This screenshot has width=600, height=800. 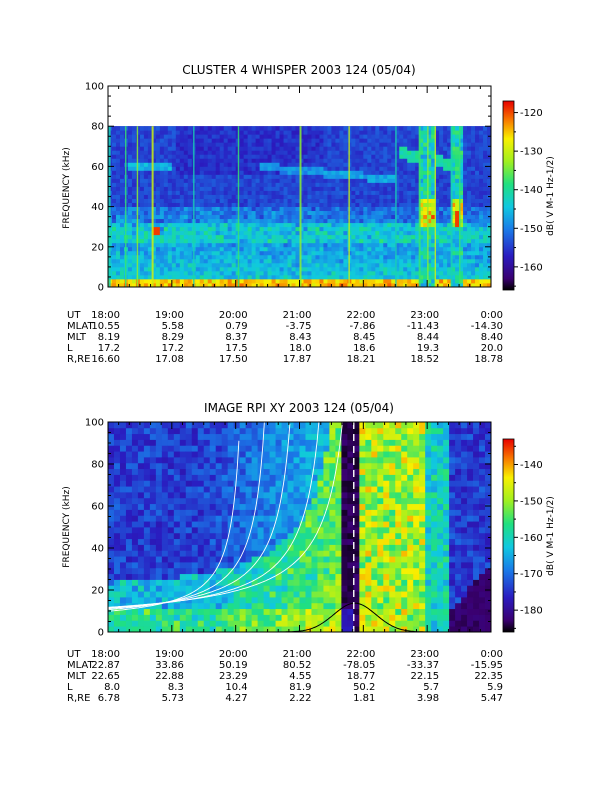 I want to click on spectrogram-streak, so click(x=396, y=206).